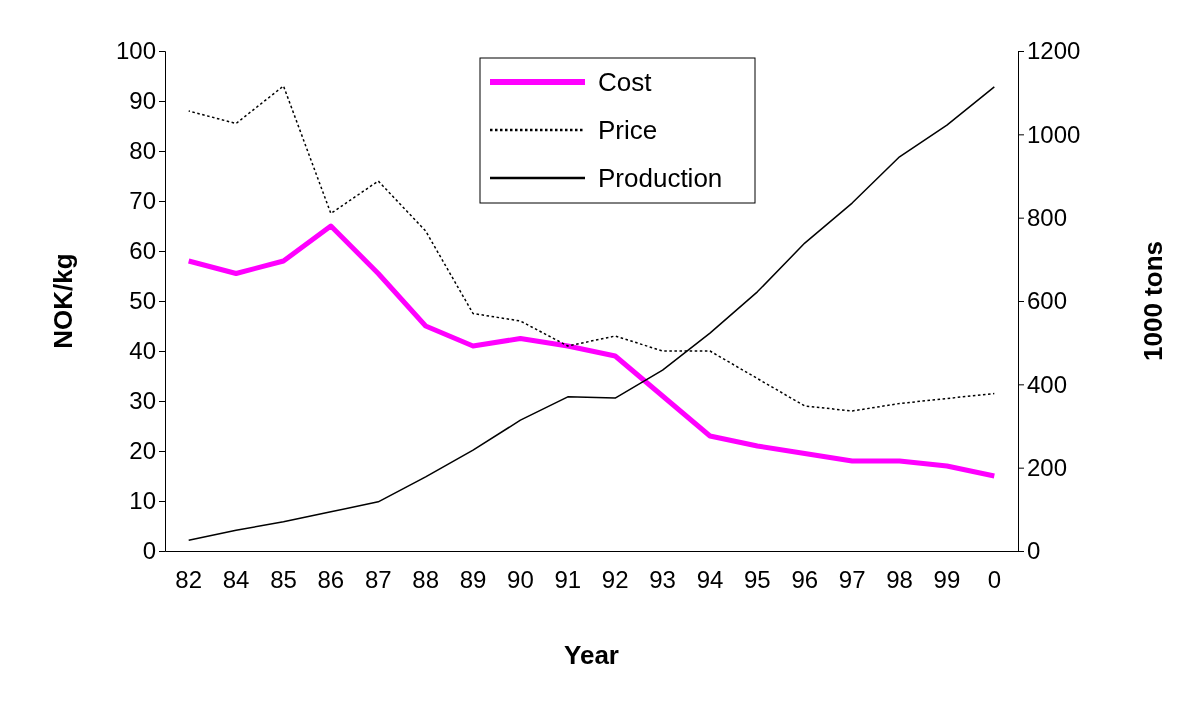 The height and width of the screenshot is (702, 1198). What do you see at coordinates (142, 151) in the screenshot?
I see `y-tick-label: 80` at bounding box center [142, 151].